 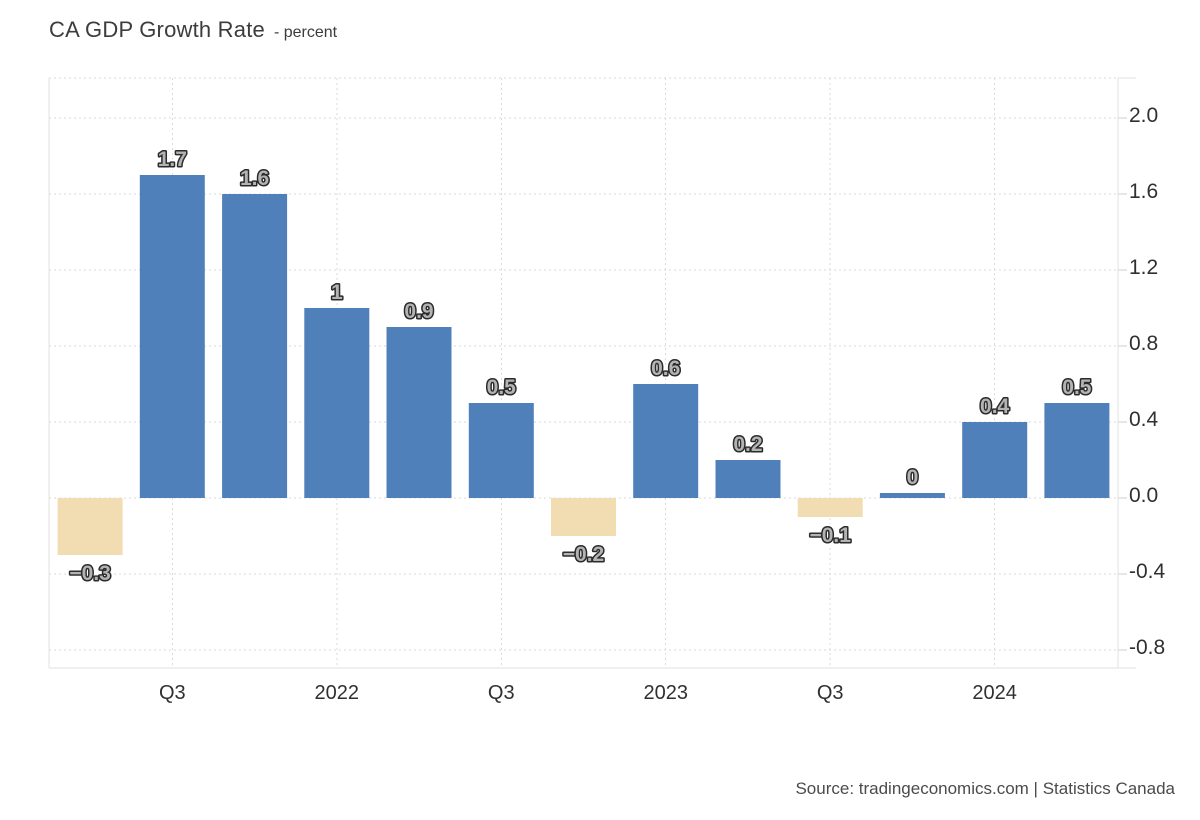 What do you see at coordinates (501, 450) in the screenshot?
I see `bar-5-Q3` at bounding box center [501, 450].